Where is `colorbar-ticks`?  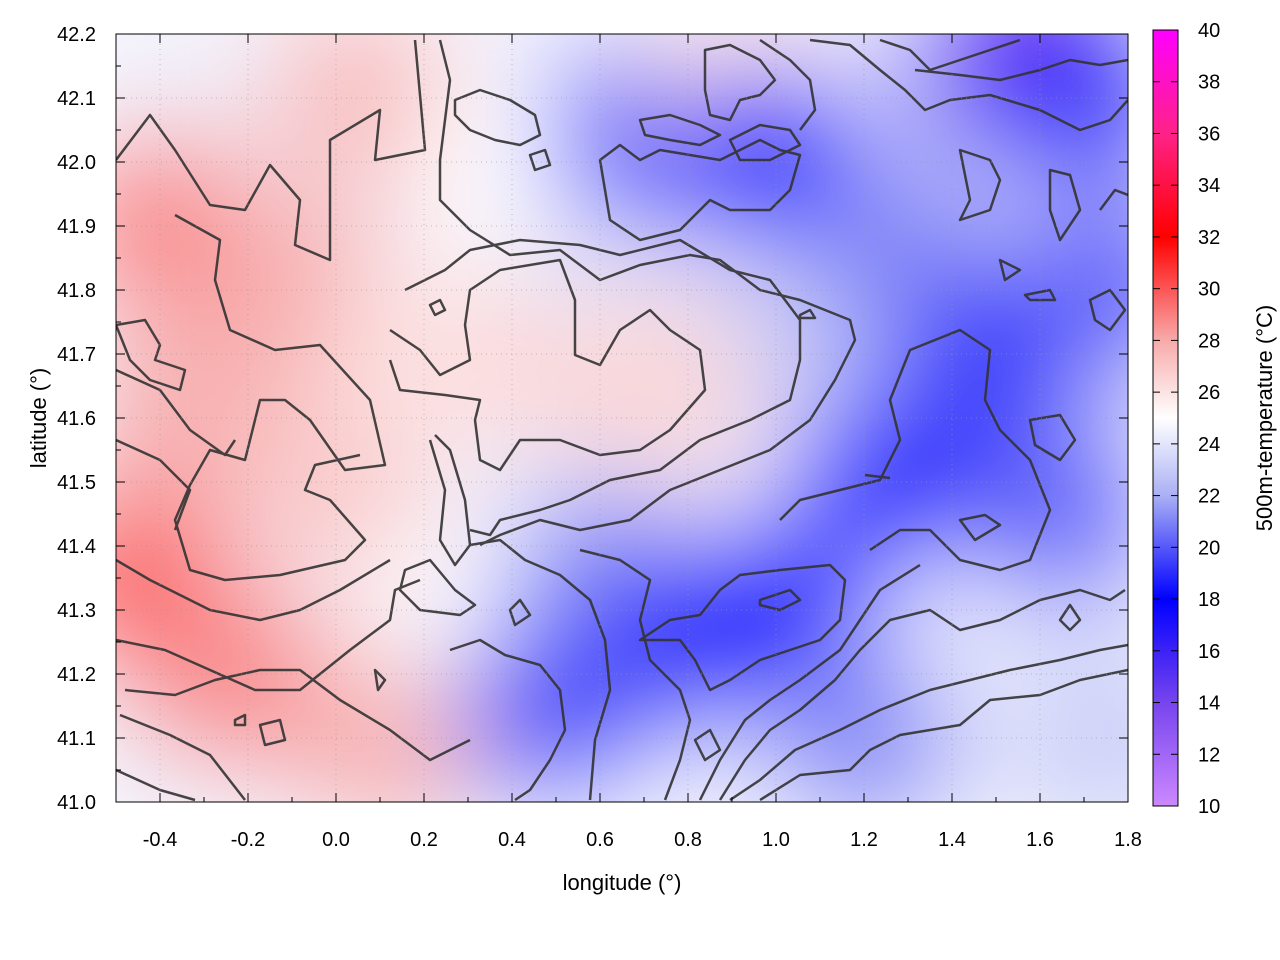
colorbar-ticks is located at coordinates (1165, 418).